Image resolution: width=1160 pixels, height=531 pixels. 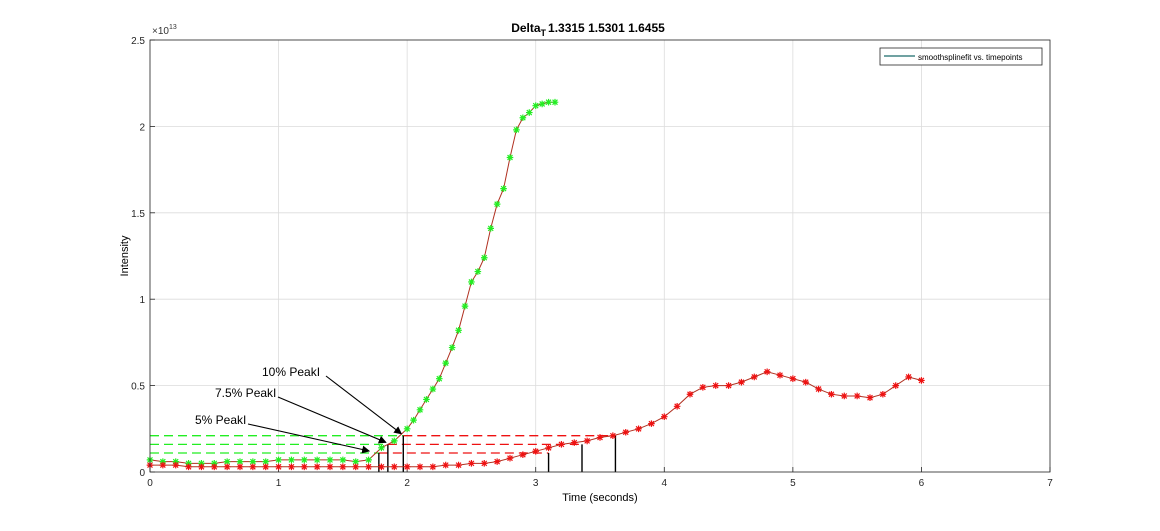 I want to click on y-tick-label: 0, so click(x=142, y=473).